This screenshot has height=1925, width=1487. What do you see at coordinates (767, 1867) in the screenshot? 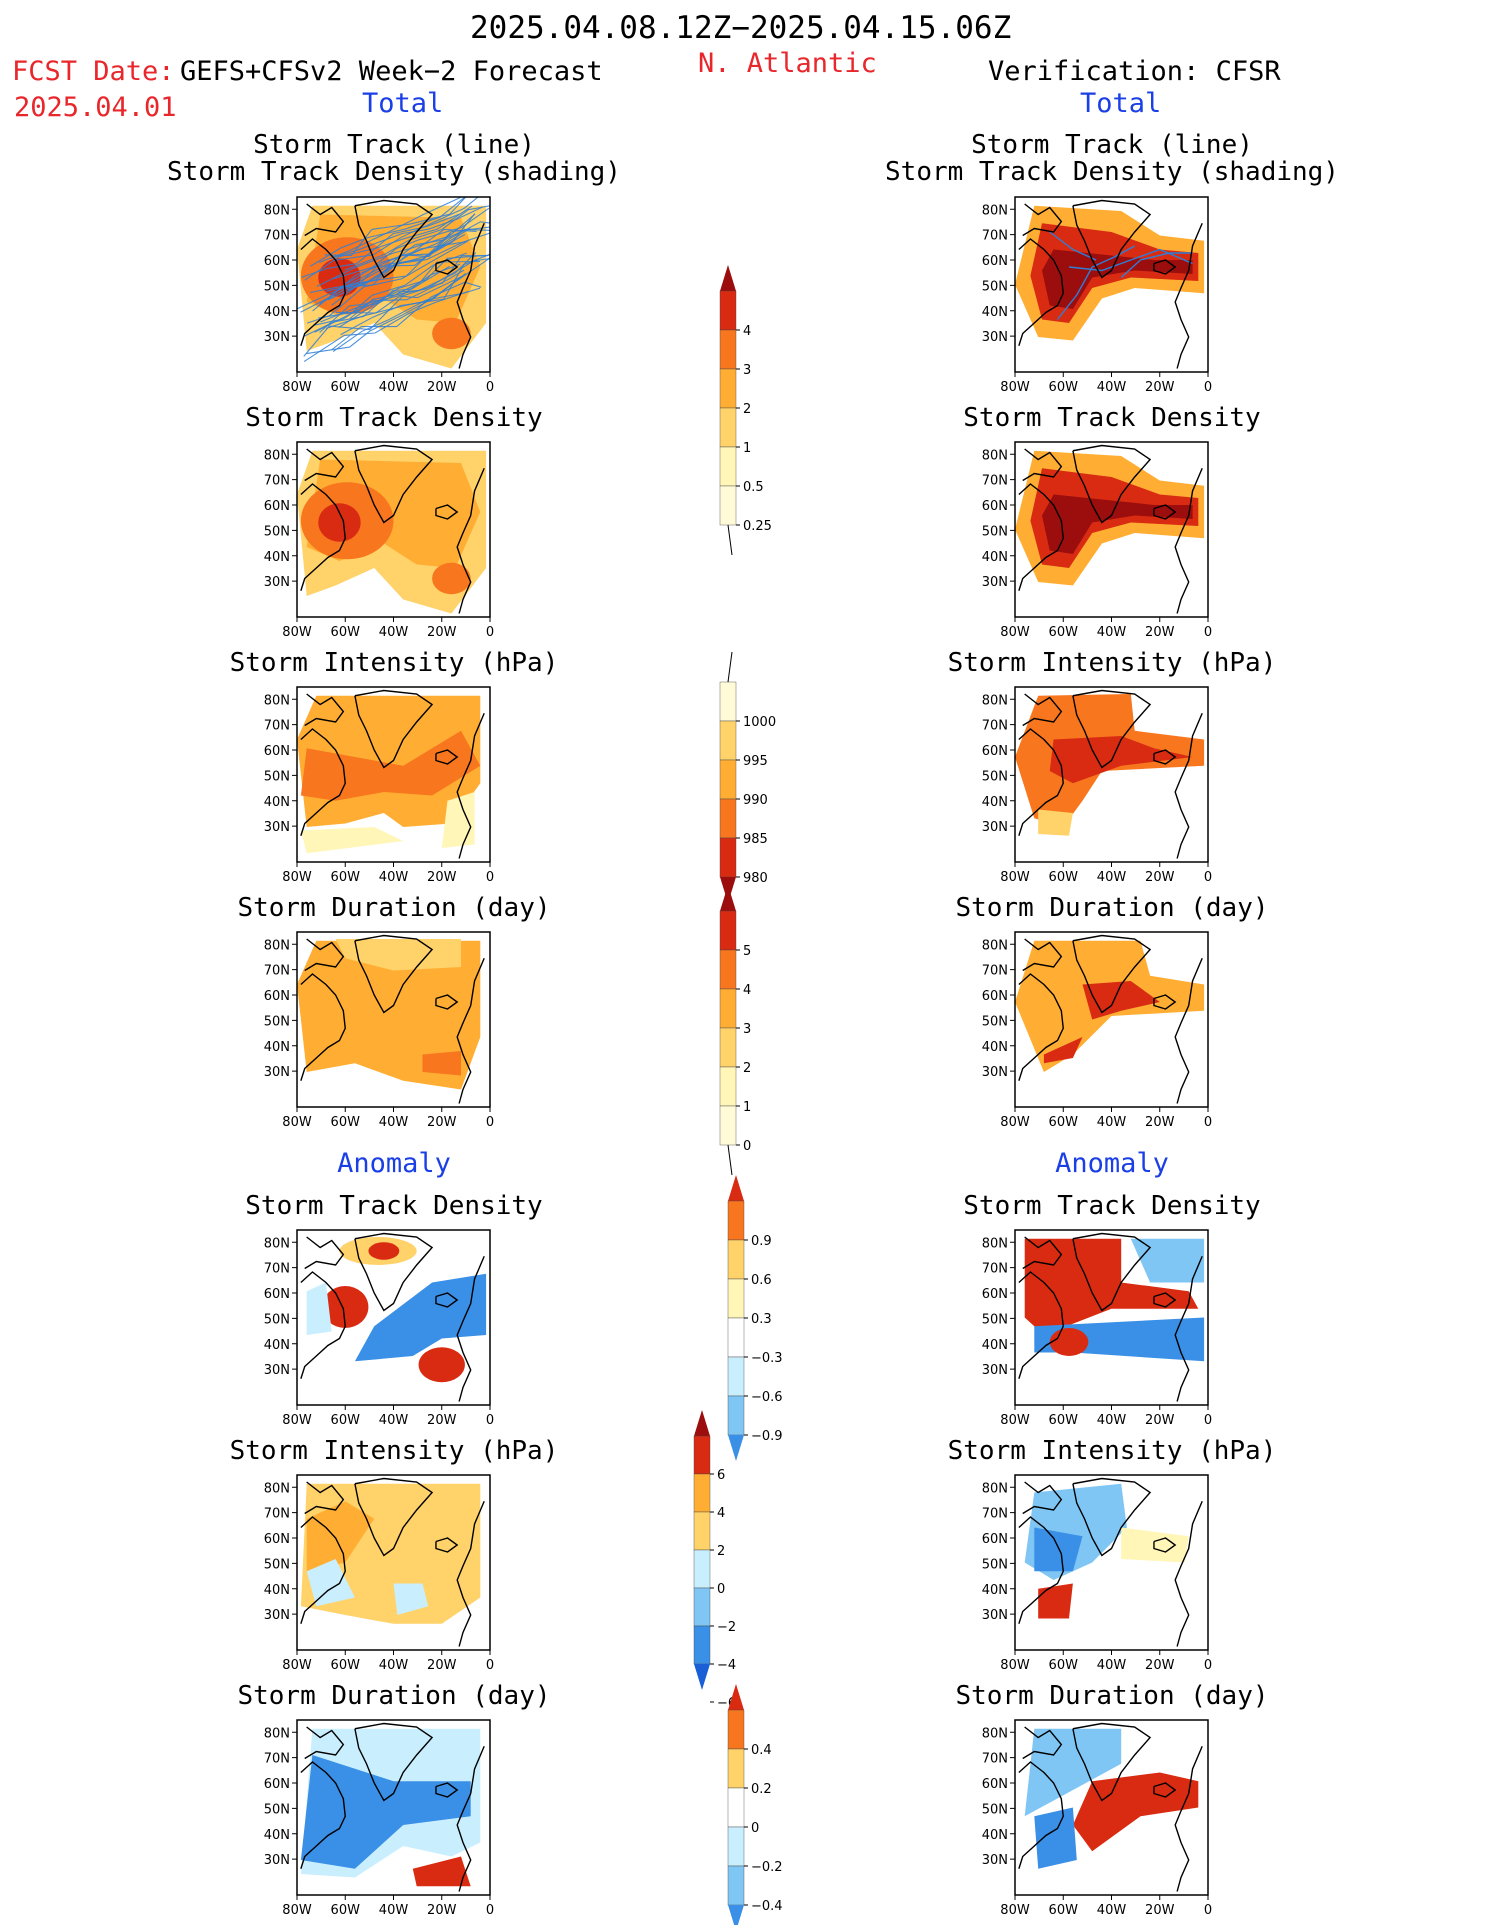
I see `colorbar-label: −0.2` at bounding box center [767, 1867].